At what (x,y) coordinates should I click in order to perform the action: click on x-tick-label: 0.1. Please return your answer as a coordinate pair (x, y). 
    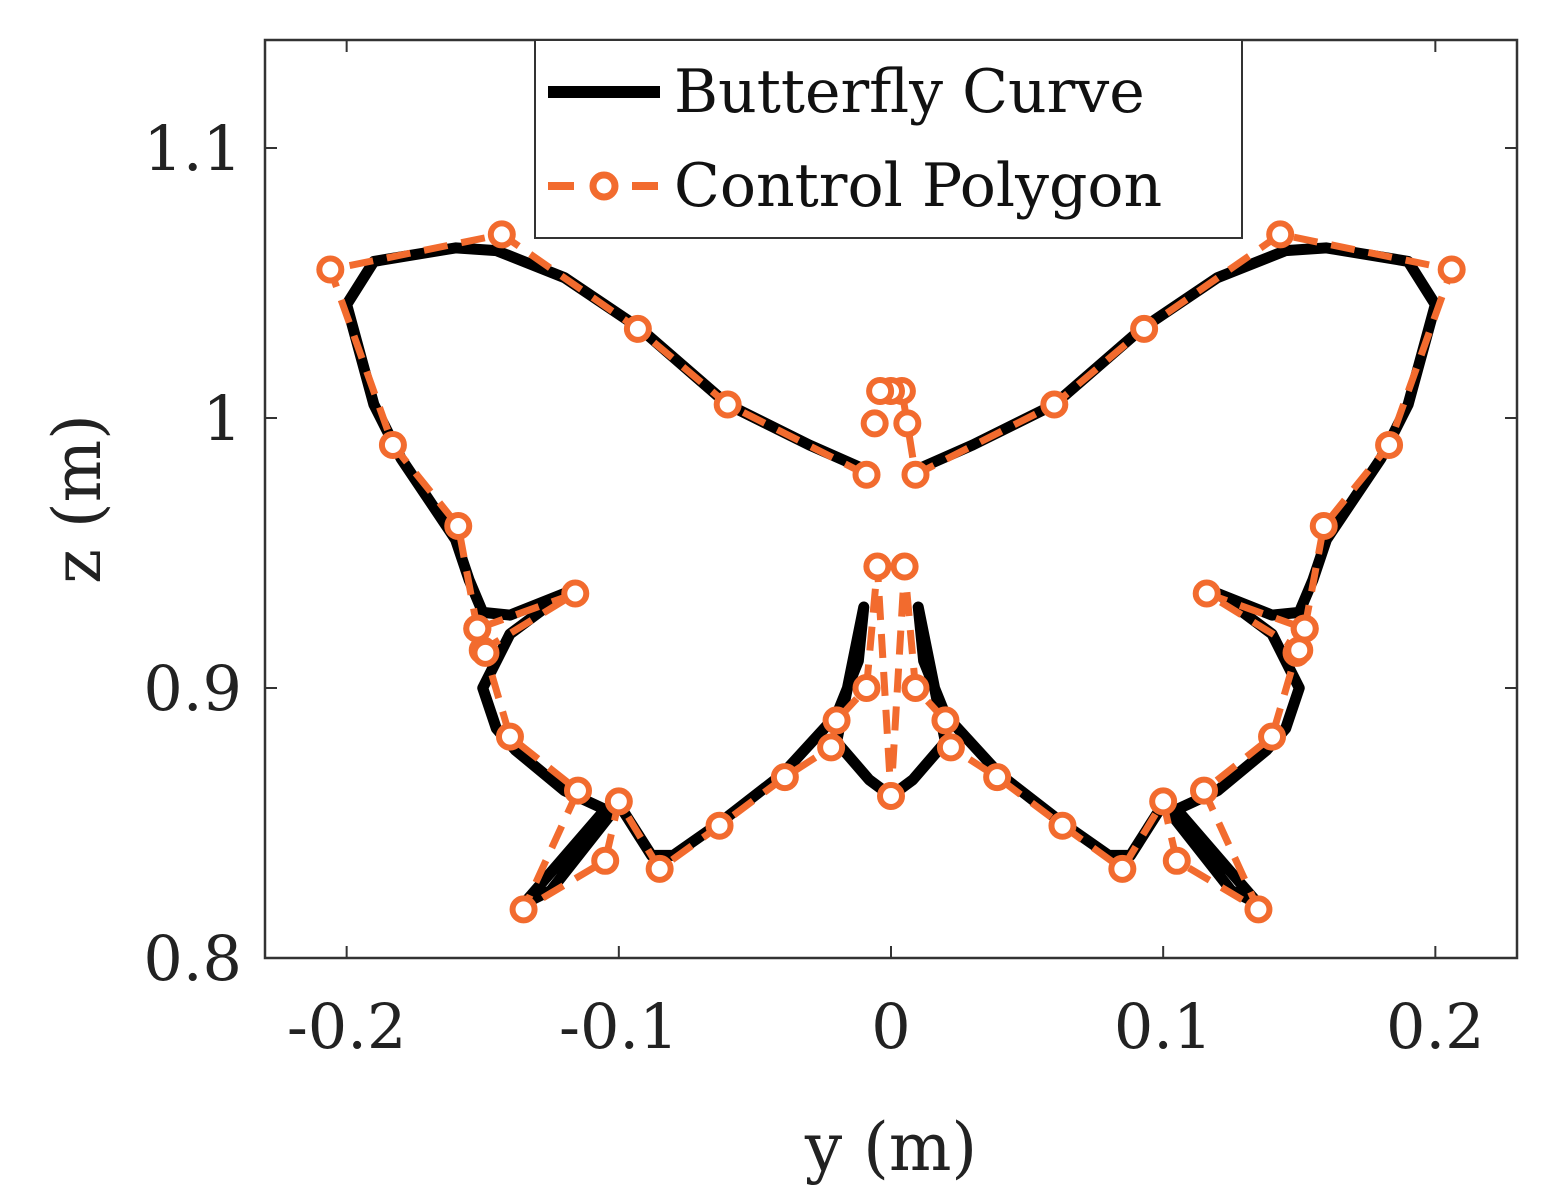
    Looking at the image, I should click on (1163, 1026).